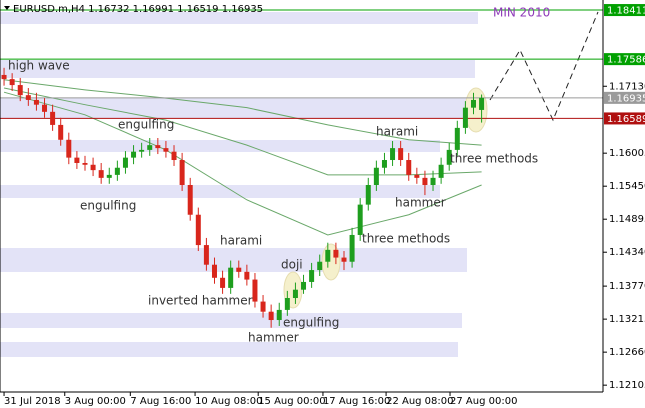 The image size is (645, 408). Describe the element at coordinates (627, 352) in the screenshot. I see `y-tick-label: 1.12660` at that location.